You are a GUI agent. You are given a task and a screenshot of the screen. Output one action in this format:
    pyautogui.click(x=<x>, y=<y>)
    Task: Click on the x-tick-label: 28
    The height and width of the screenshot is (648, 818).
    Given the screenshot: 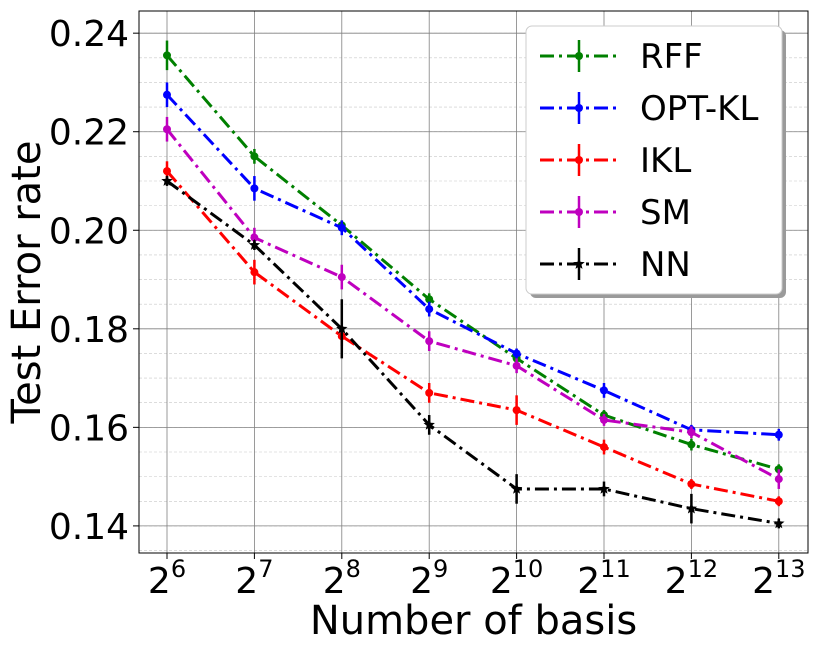 What is the action you would take?
    pyautogui.click(x=342, y=578)
    